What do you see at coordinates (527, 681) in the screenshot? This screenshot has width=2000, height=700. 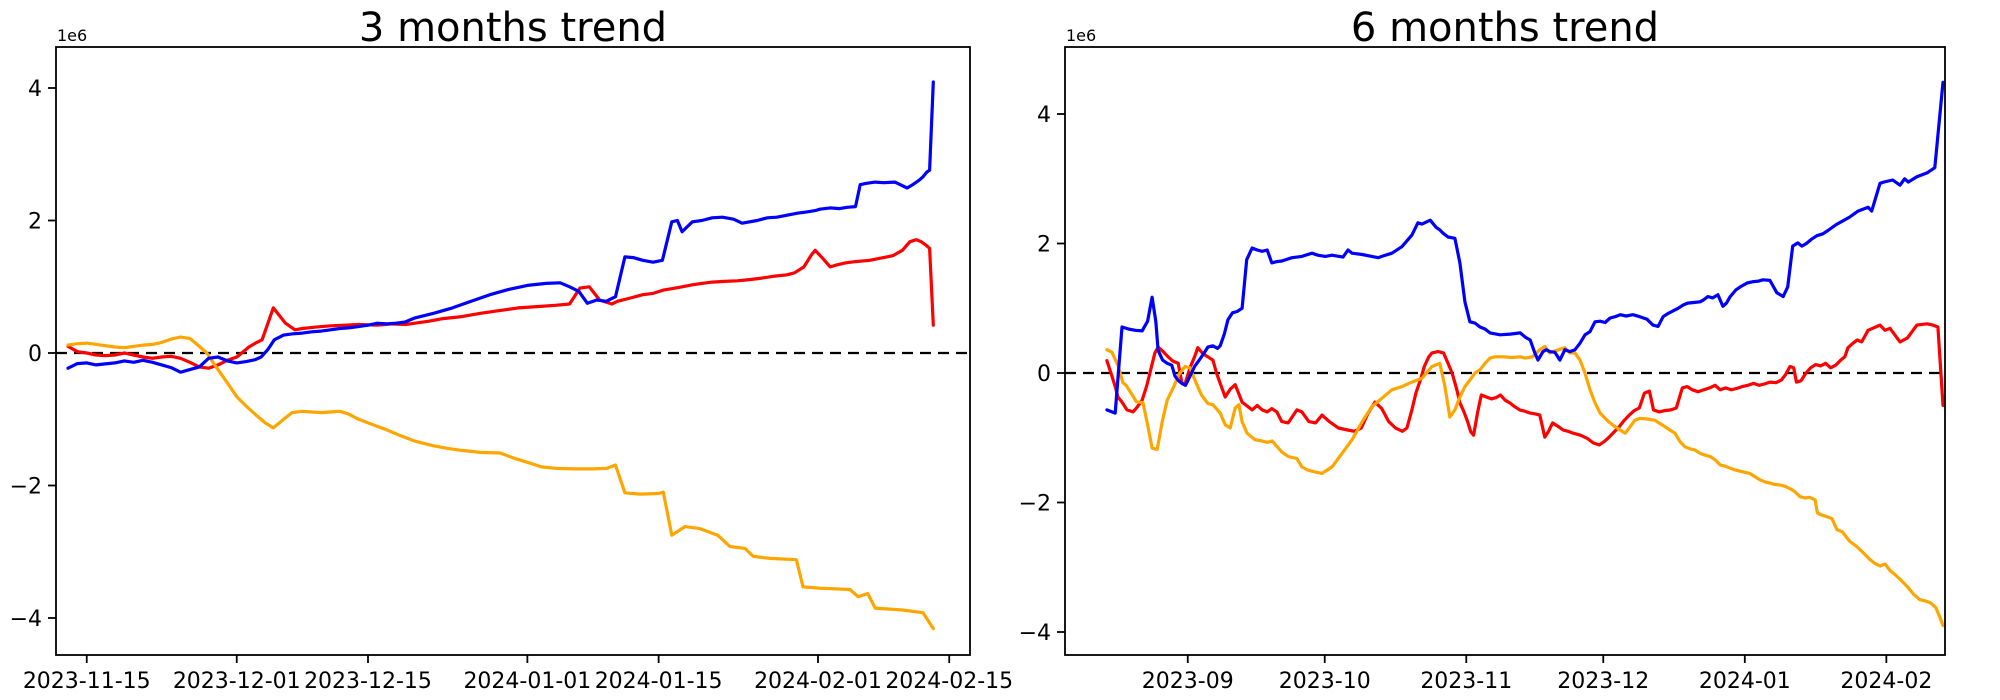 I see `x-tick-label: 2024-01-01` at bounding box center [527, 681].